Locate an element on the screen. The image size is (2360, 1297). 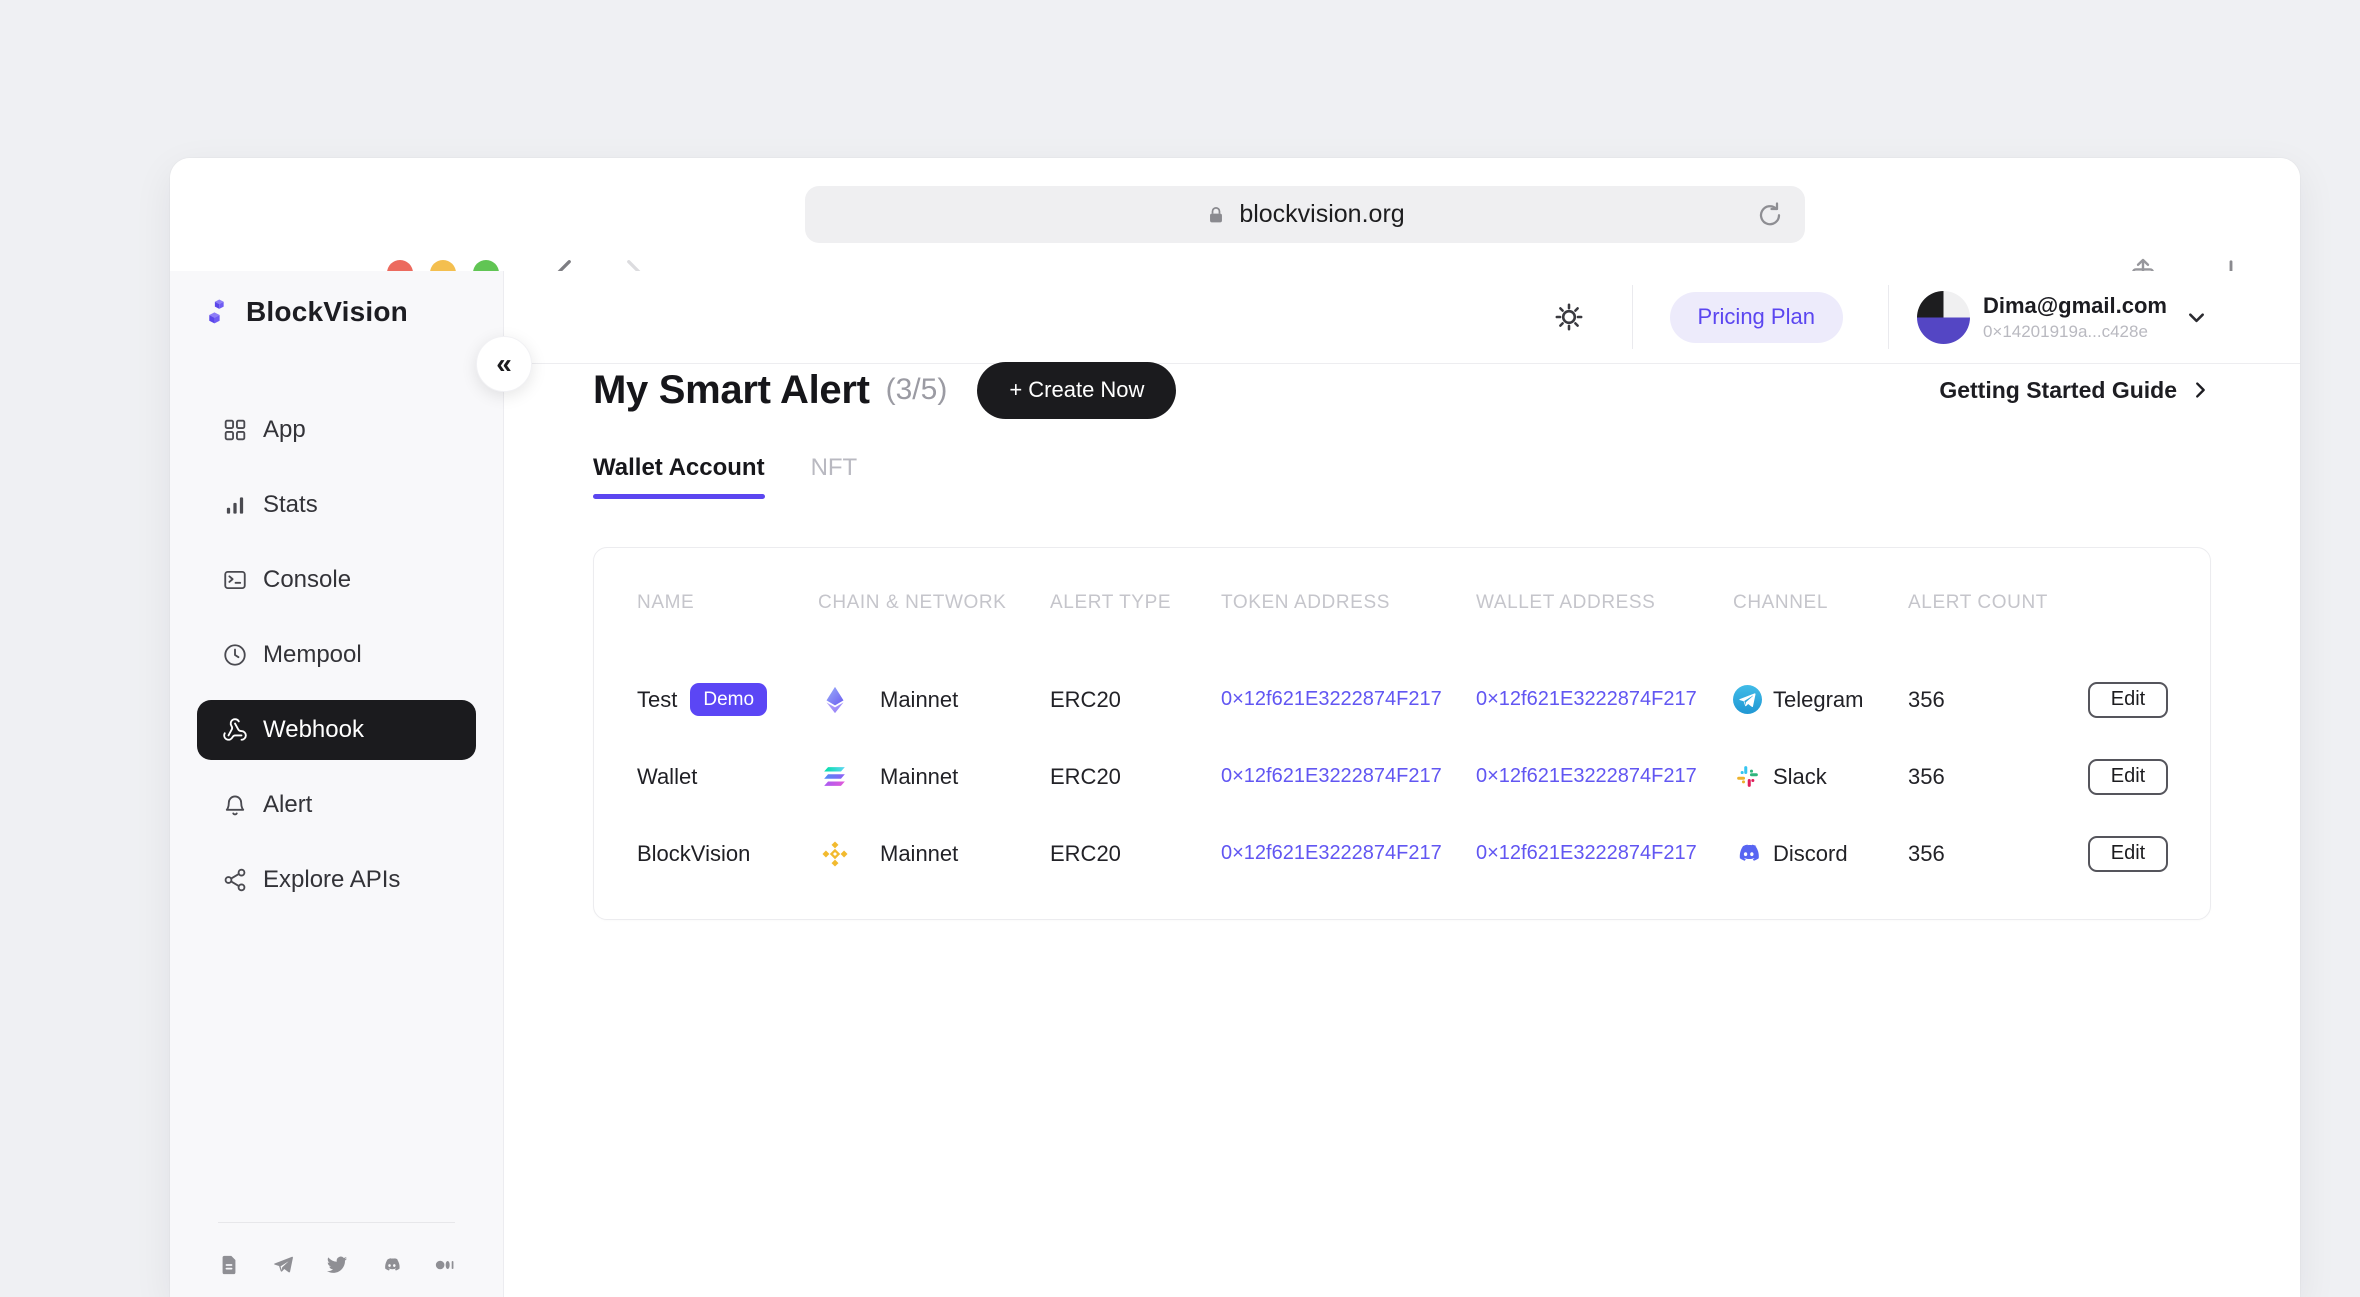
medium-icon is located at coordinates (445, 1265).